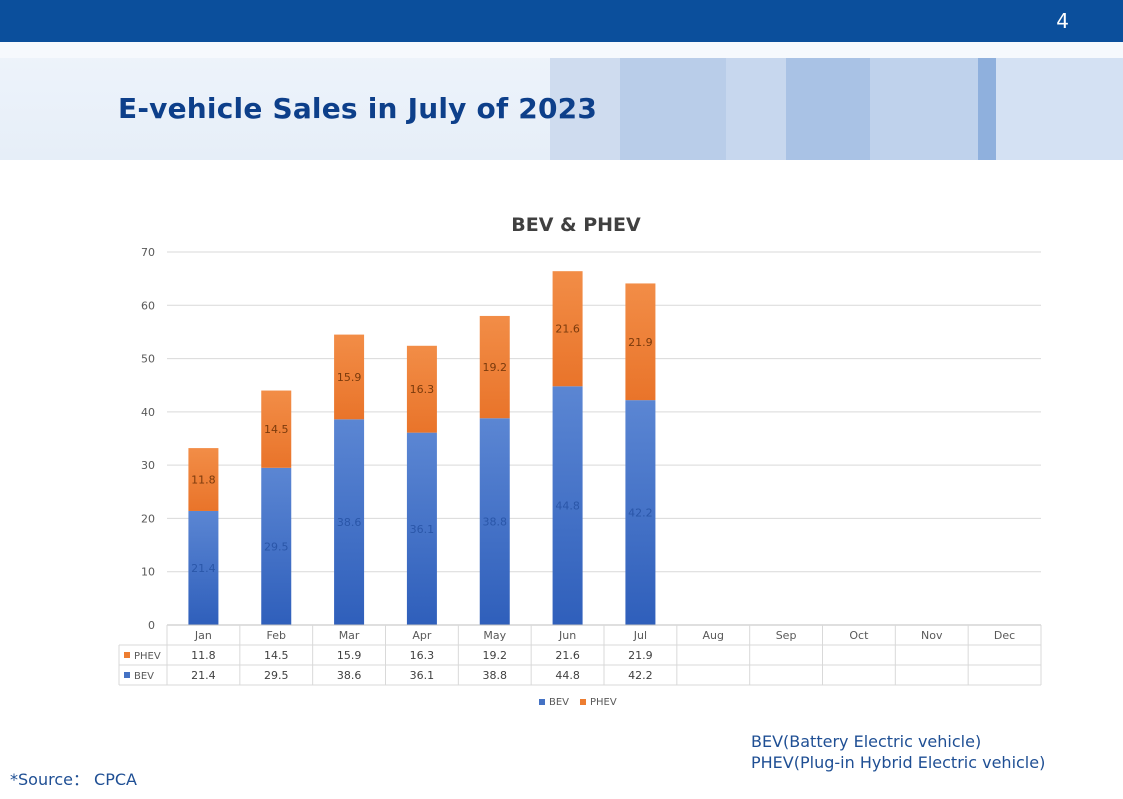 The height and width of the screenshot is (799, 1123). I want to click on source-note: *Source： CPCA, so click(73, 779).